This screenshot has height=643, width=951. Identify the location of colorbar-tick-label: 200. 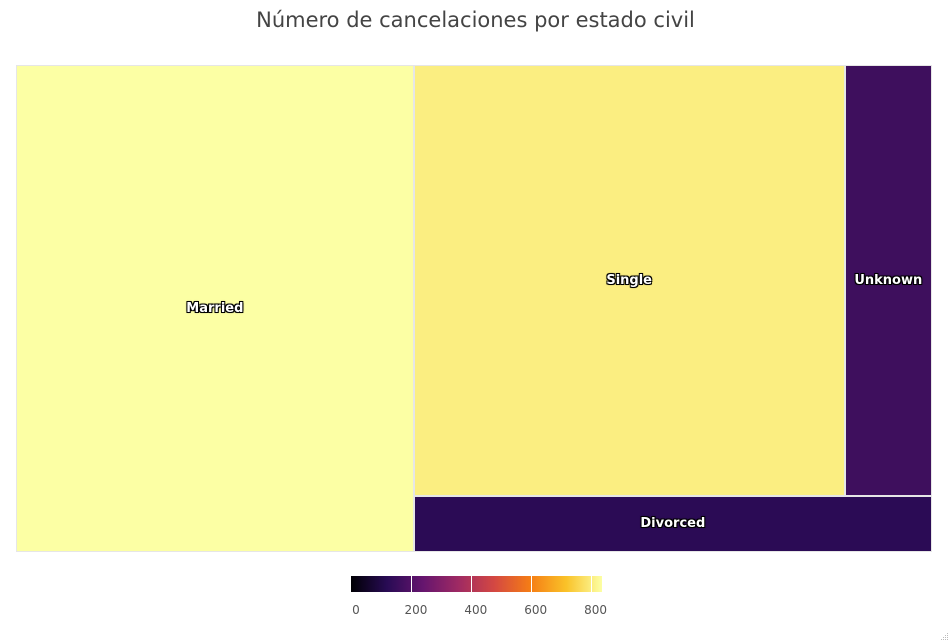
(416, 610).